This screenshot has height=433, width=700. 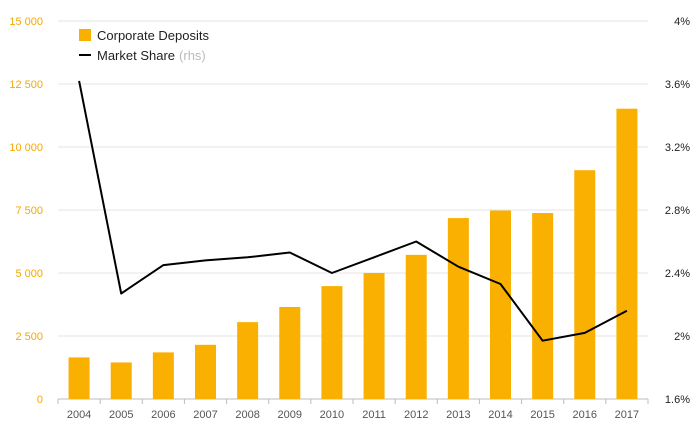 I want to click on y-right-tick-label: 3.6%, so click(x=677, y=85).